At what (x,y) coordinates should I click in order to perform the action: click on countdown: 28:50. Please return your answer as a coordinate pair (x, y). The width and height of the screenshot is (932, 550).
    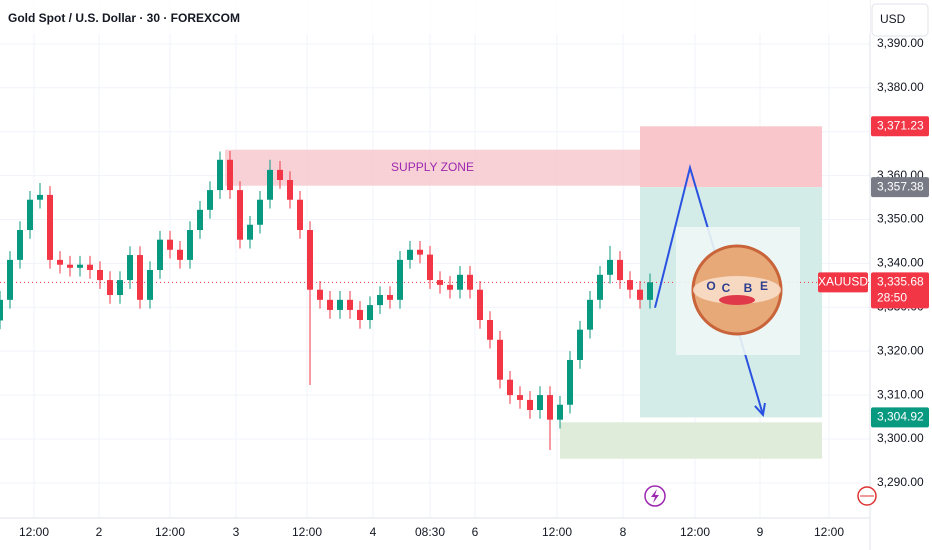
    Looking at the image, I should click on (892, 298).